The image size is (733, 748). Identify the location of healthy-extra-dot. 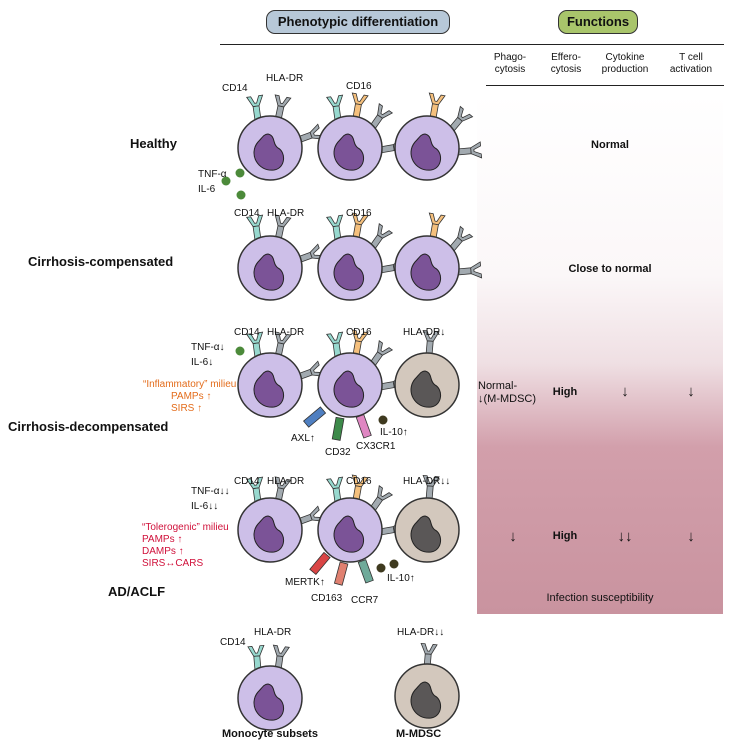
(241, 195).